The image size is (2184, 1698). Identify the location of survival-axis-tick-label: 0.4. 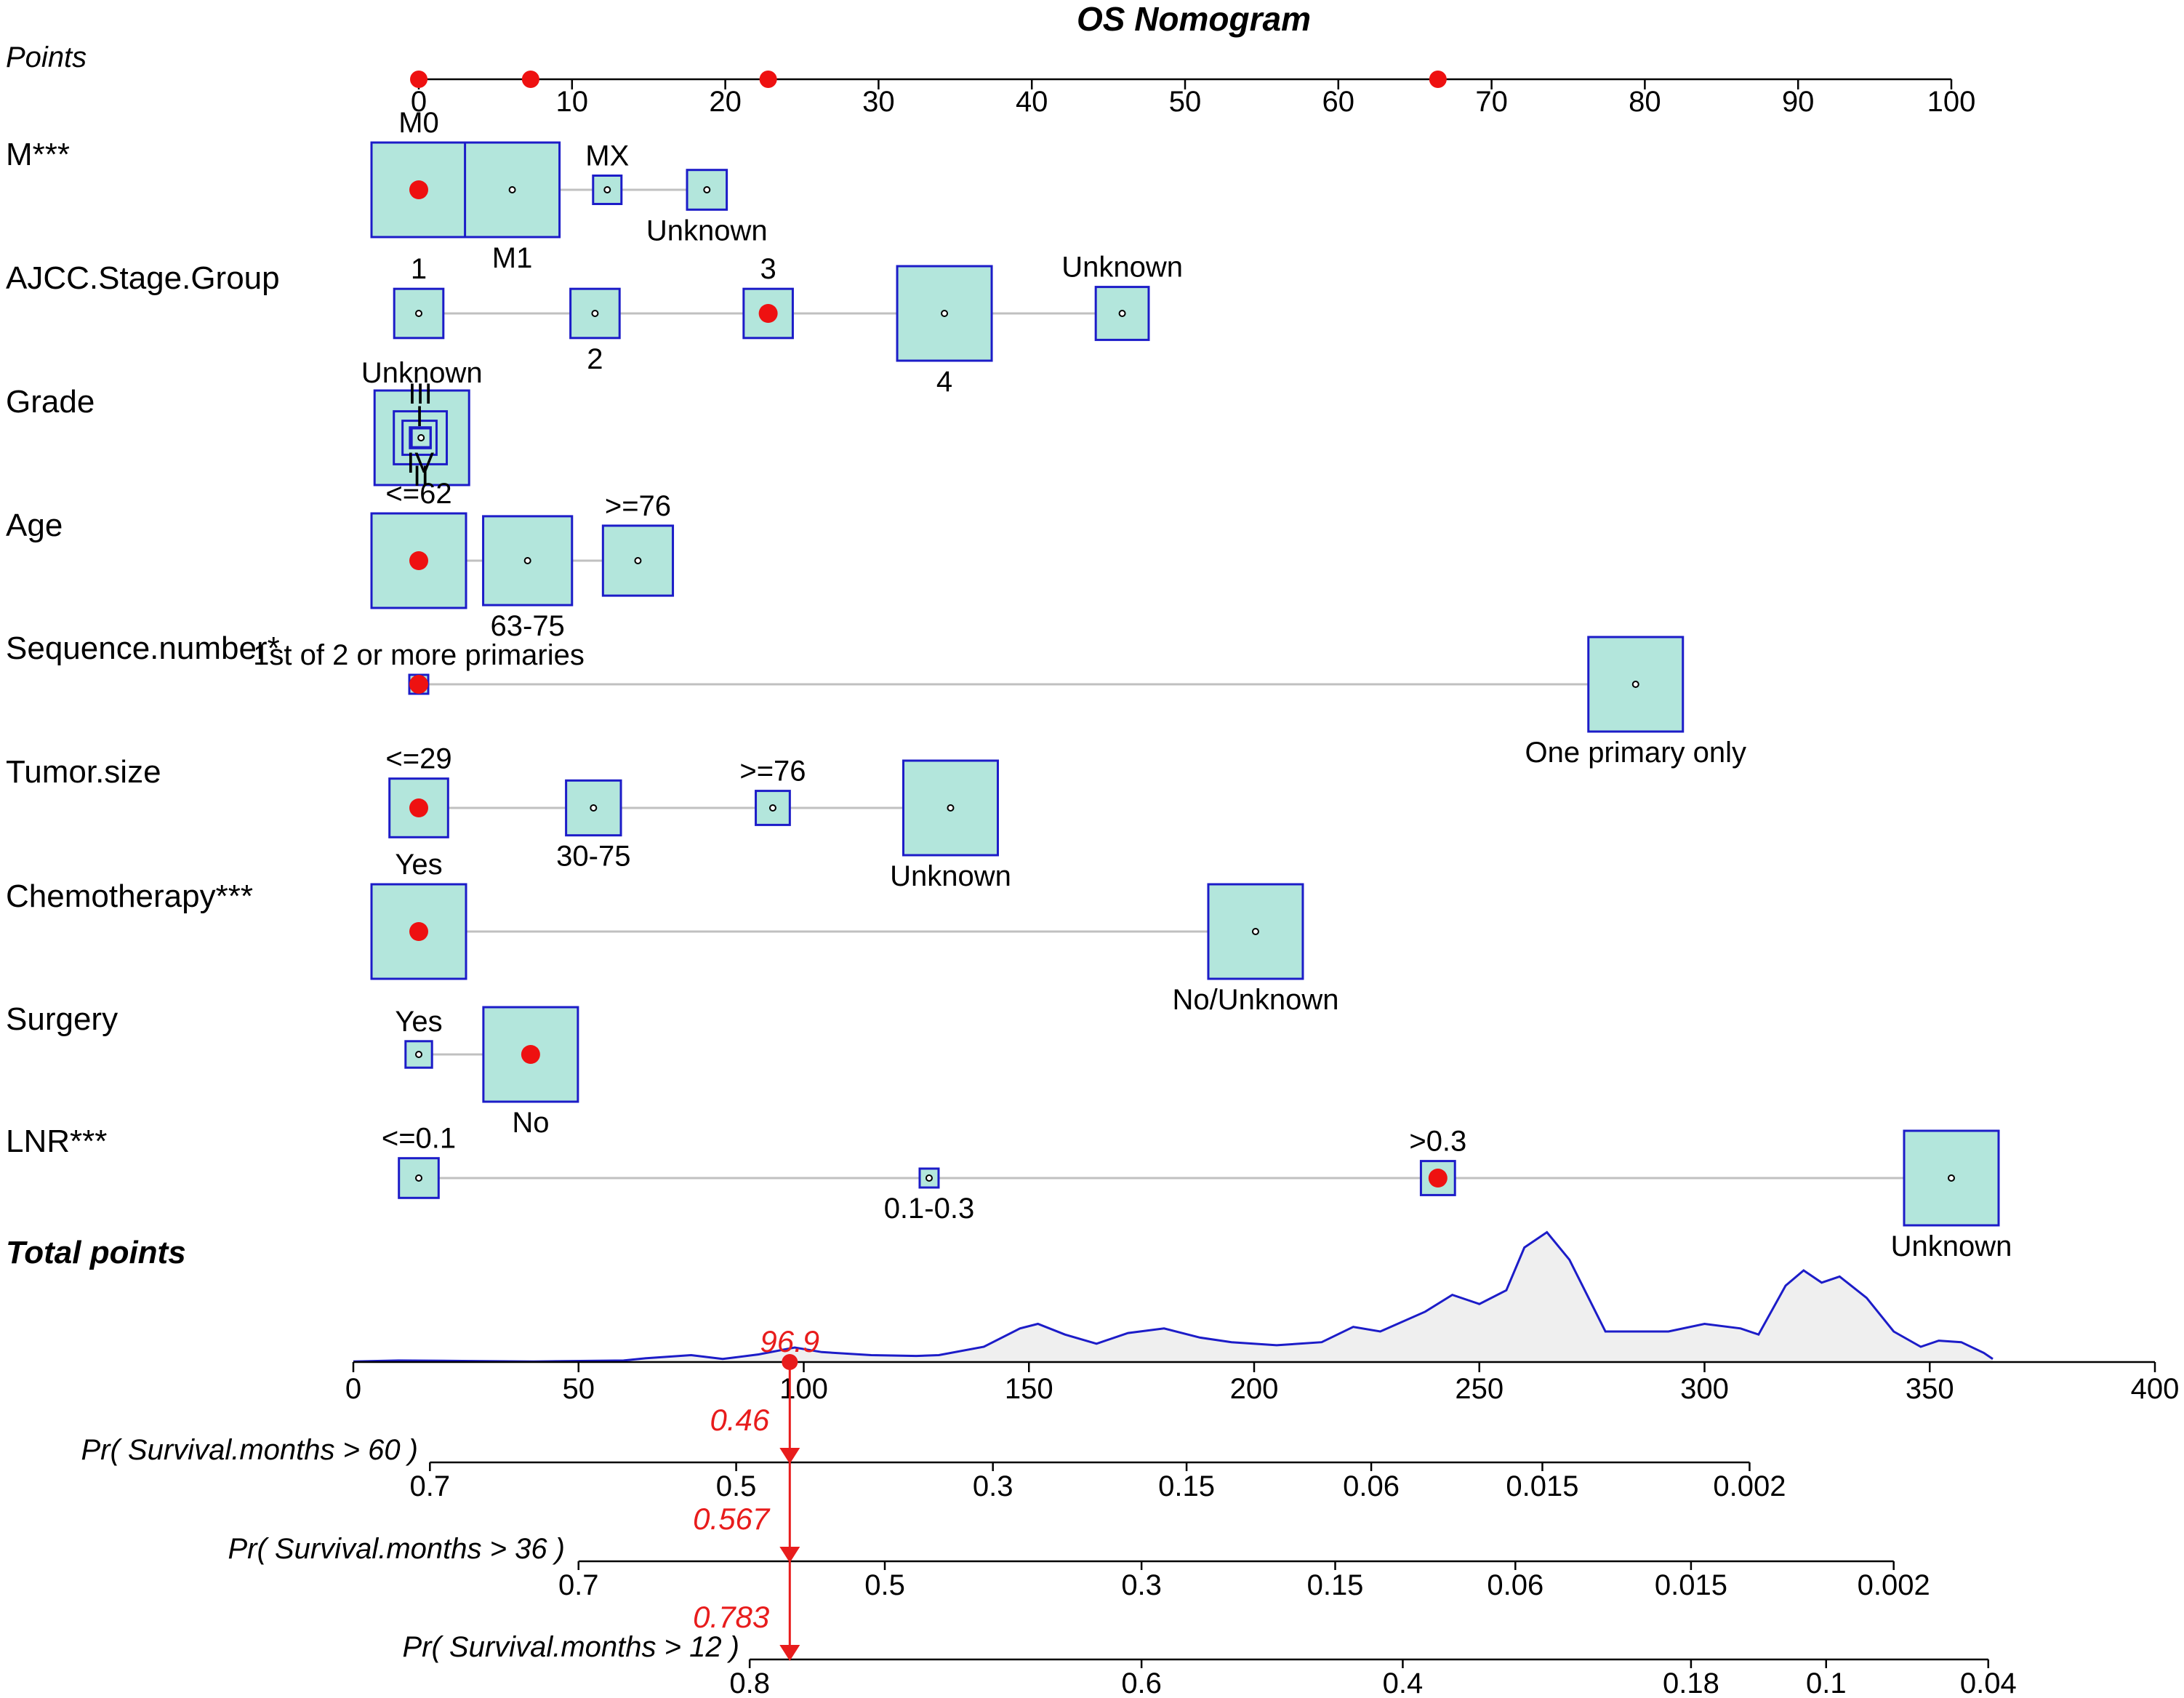
(1403, 1683).